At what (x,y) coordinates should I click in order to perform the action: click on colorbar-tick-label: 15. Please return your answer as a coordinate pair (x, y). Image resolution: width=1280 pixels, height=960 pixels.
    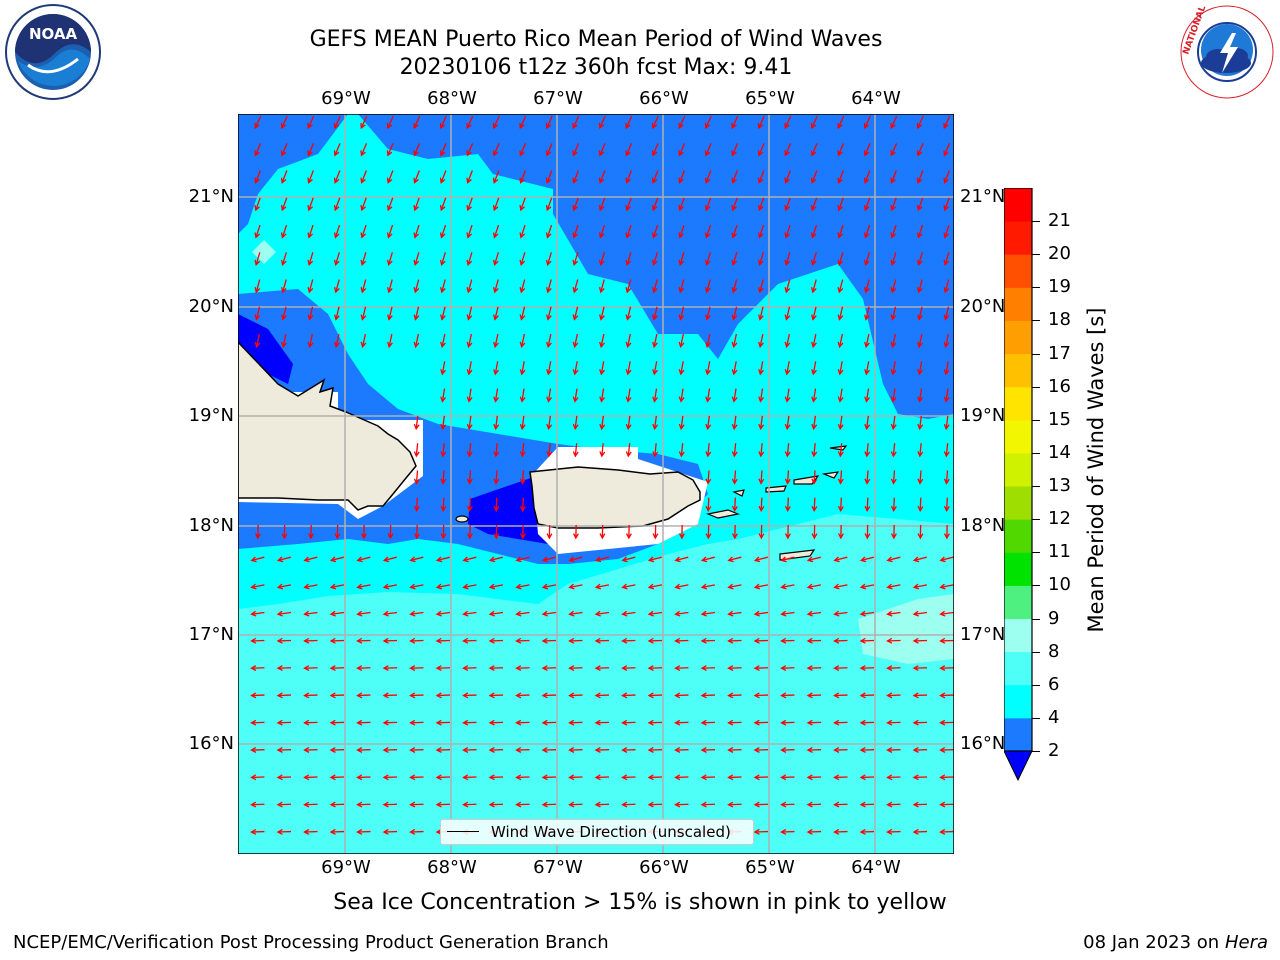
    Looking at the image, I should click on (1059, 419).